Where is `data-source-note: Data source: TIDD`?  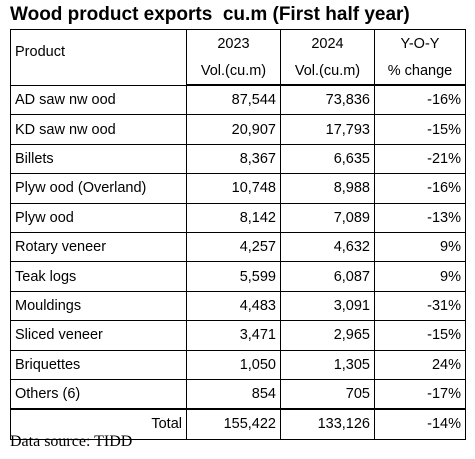 data-source-note: Data source: TIDD is located at coordinates (71, 441).